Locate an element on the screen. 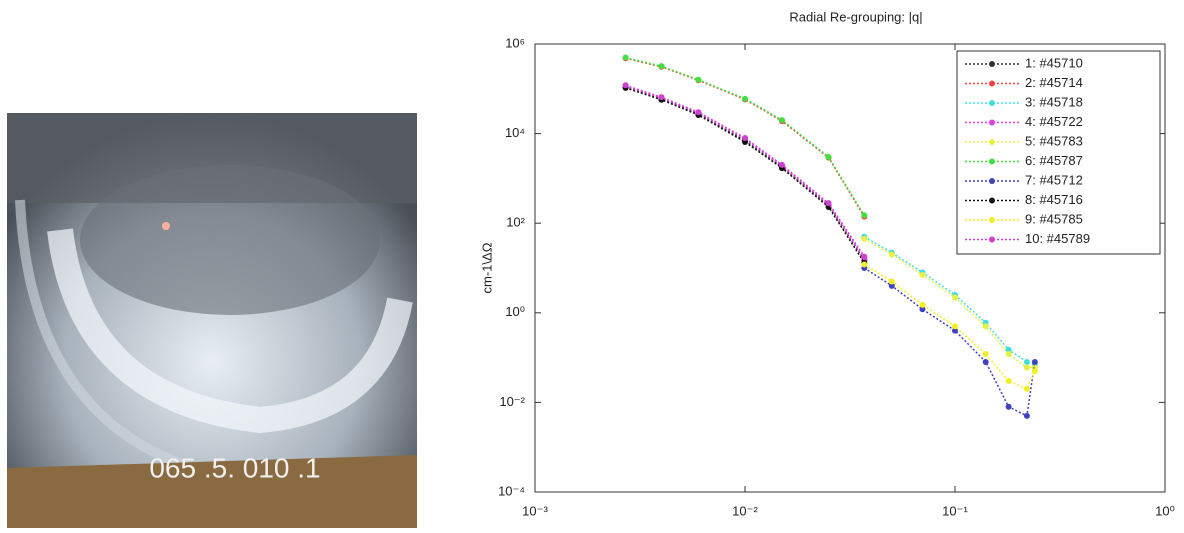 The height and width of the screenshot is (533, 1184). x-tick-label: 10⁰ is located at coordinates (1165, 510).